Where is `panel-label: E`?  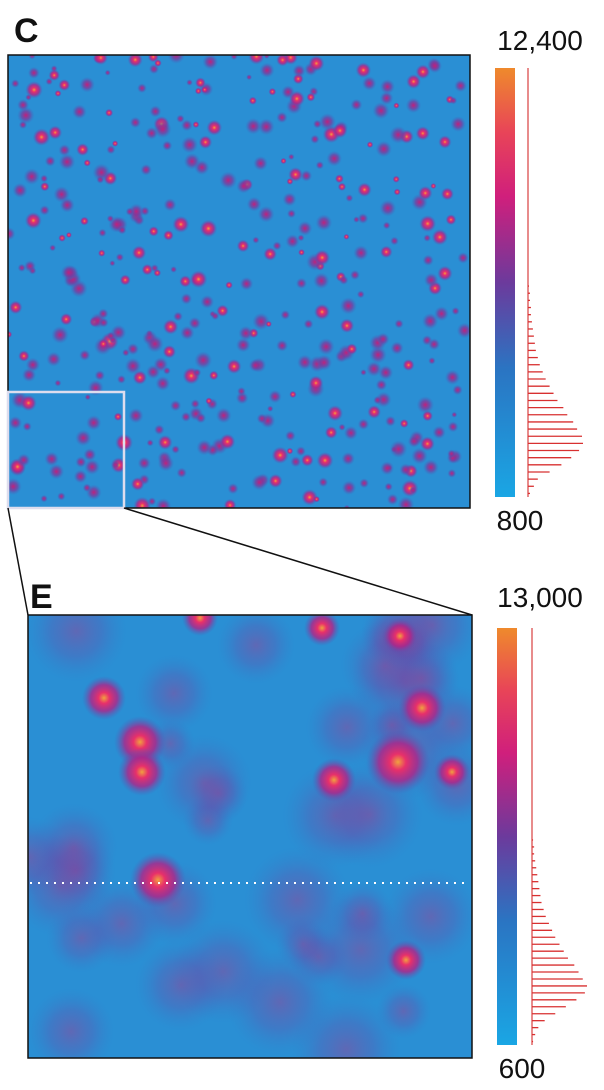
panel-label: E is located at coordinates (41, 597).